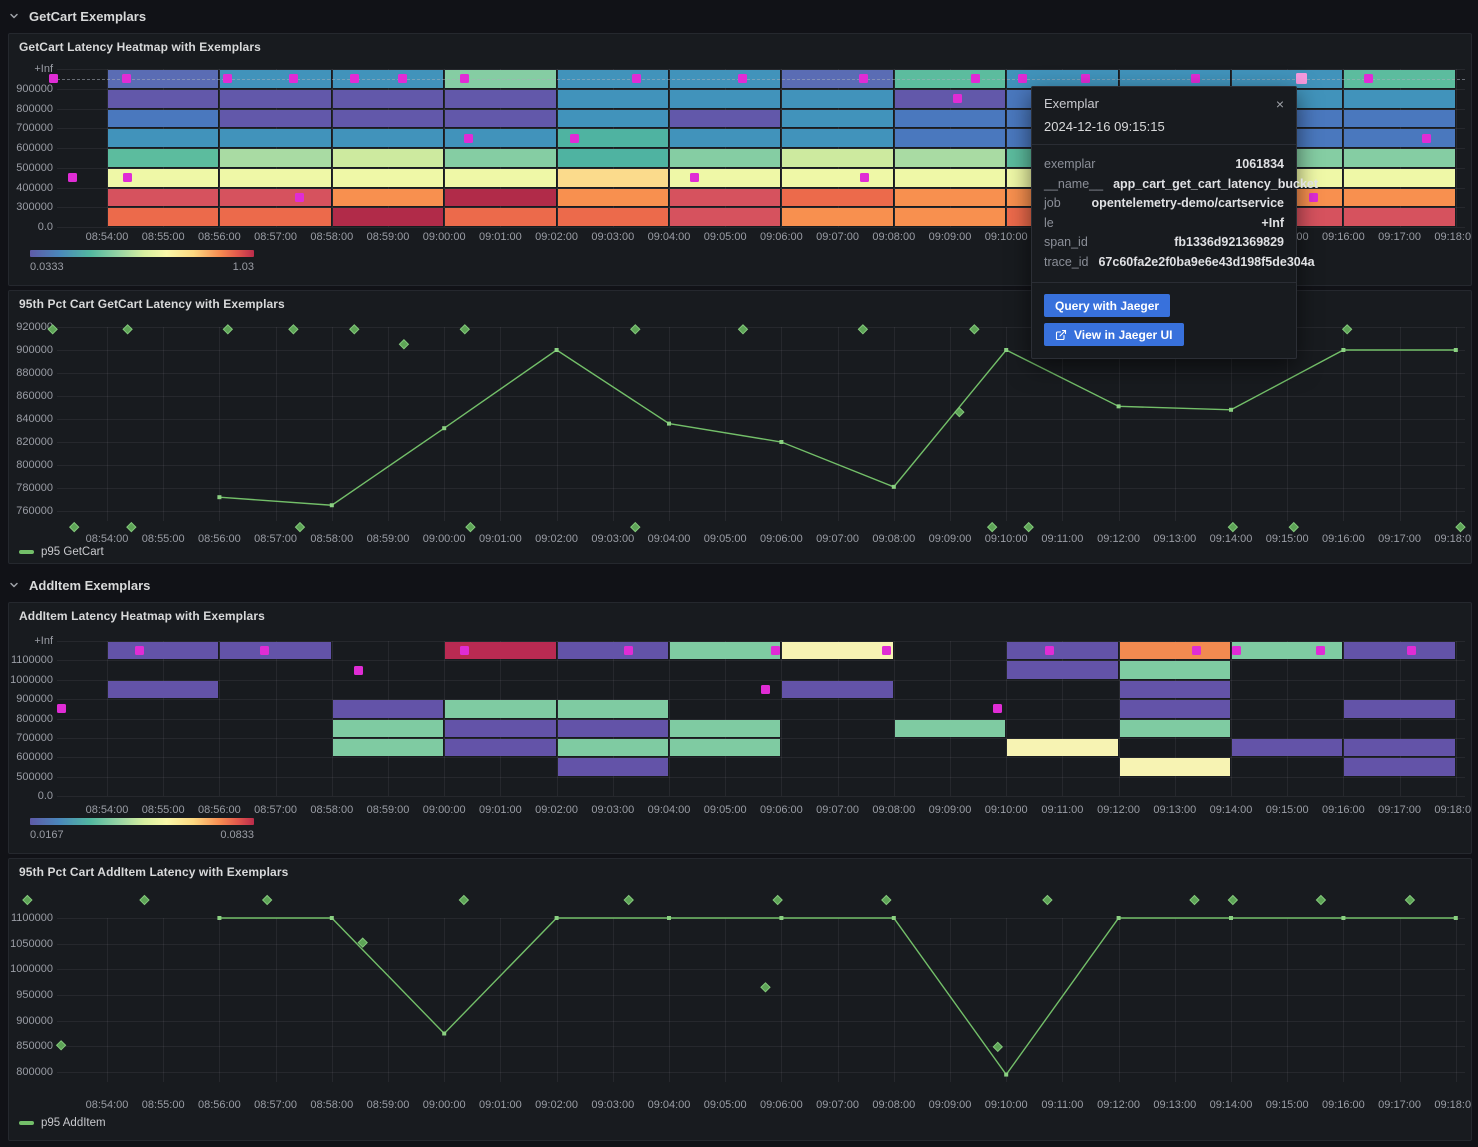 This screenshot has width=1478, height=1147. I want to click on series-legend-item: p95 GetCart, so click(61, 552).